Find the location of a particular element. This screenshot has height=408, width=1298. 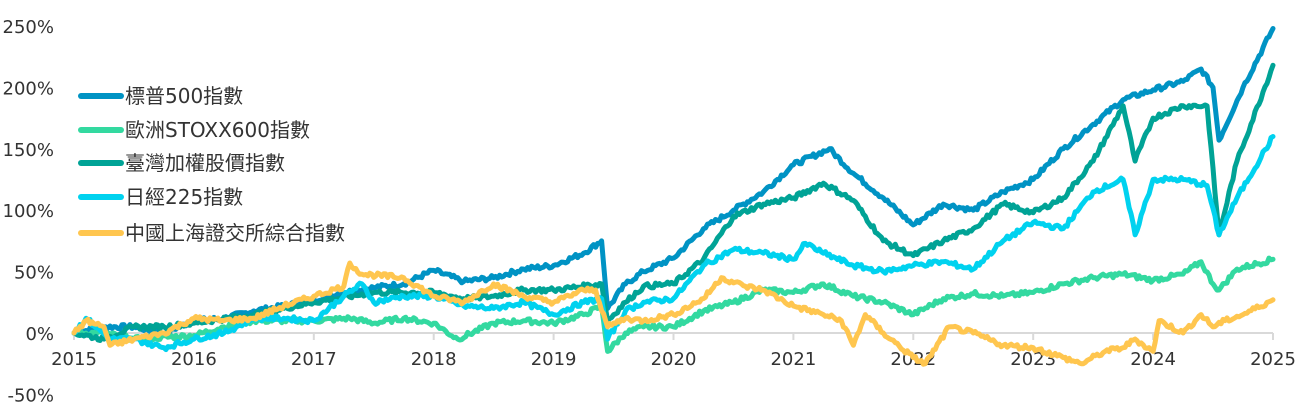

y-tick-label: 0% is located at coordinates (39, 334).